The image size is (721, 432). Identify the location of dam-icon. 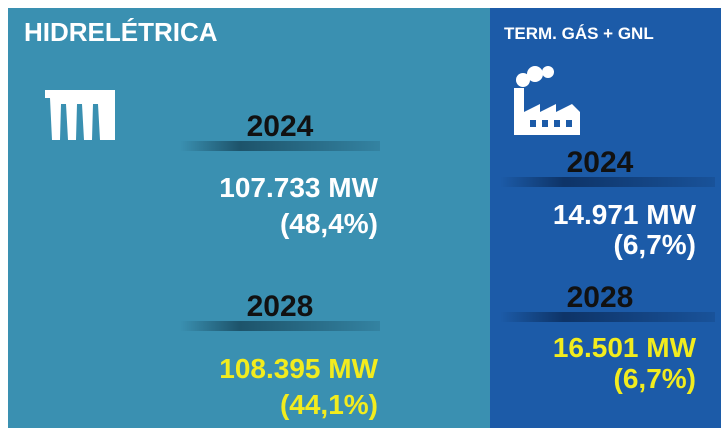
(80, 115).